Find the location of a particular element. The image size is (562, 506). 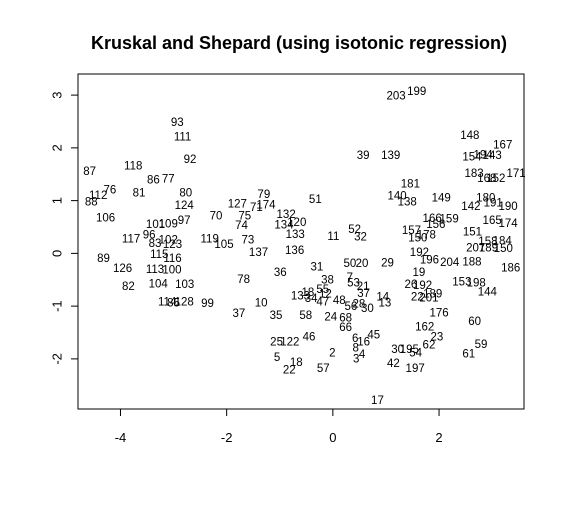

point-label: 3 is located at coordinates (356, 359).